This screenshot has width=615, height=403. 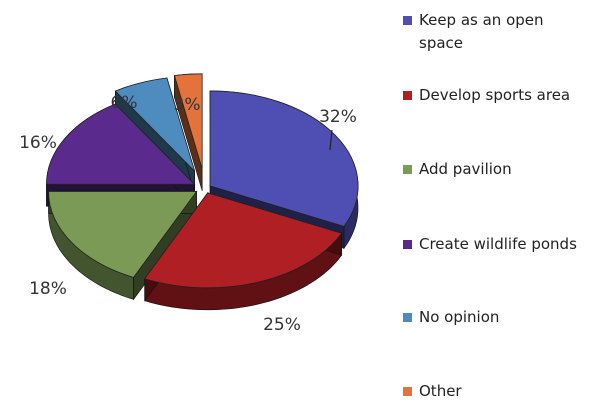 I want to click on legend-label: Create wildlife ponds, so click(x=498, y=244).